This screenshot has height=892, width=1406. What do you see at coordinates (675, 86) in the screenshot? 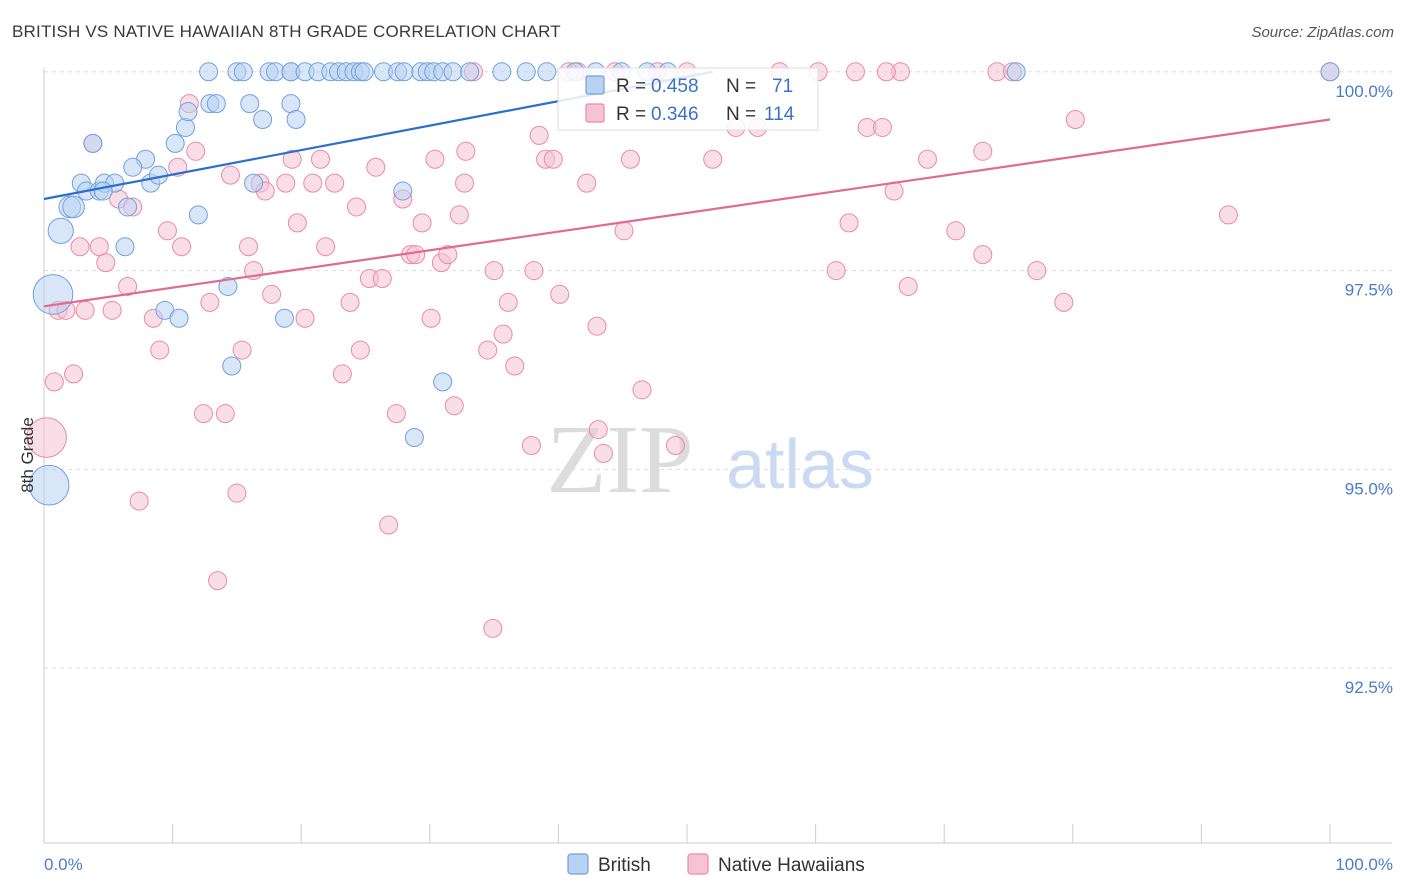
I see `legend-british-r-value: 0.458` at bounding box center [675, 86].